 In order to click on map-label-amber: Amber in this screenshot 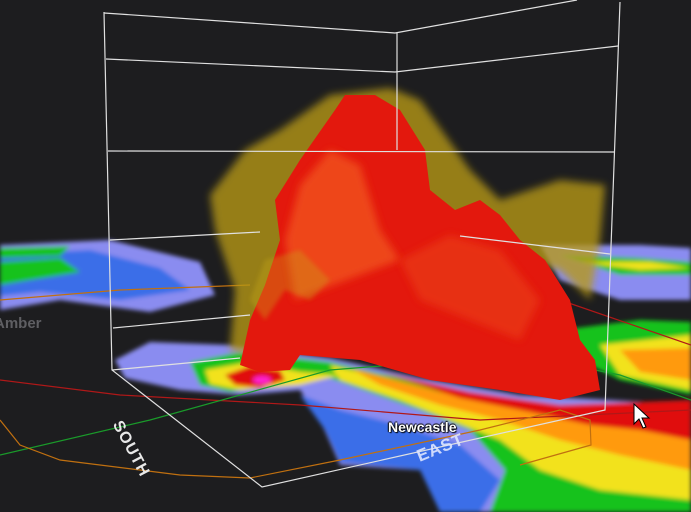, I will do `click(21, 323)`.